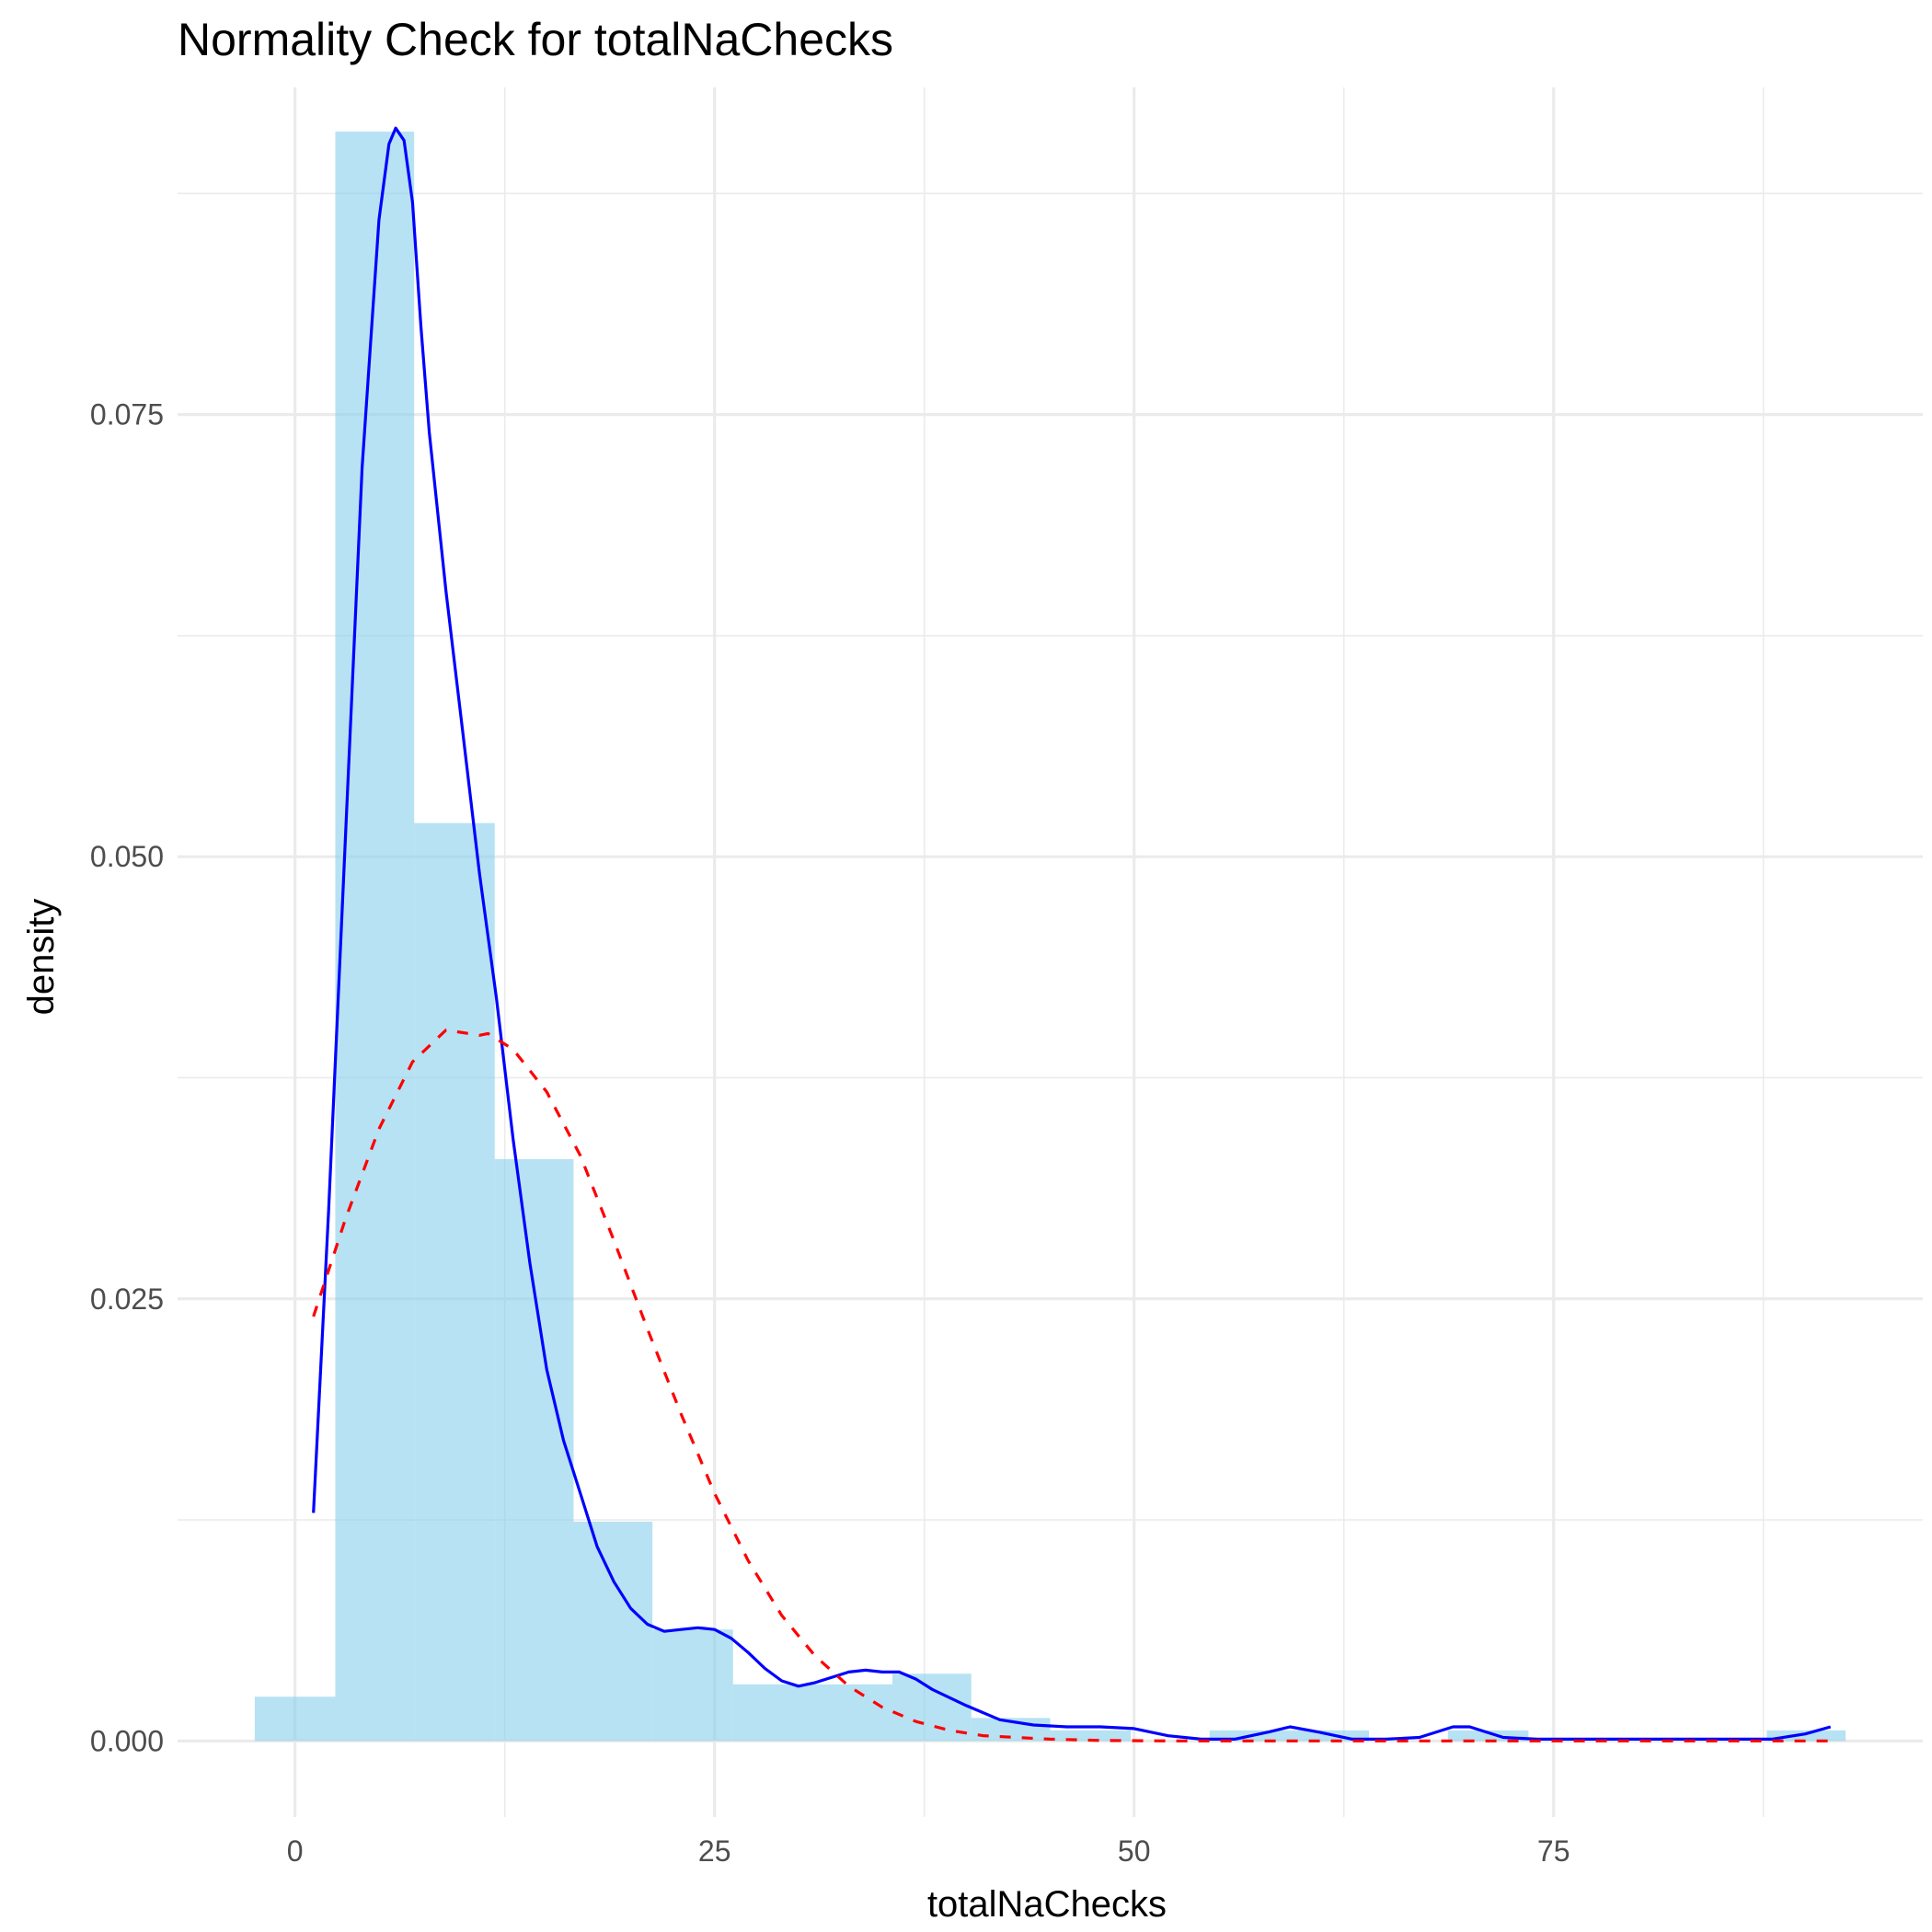 The image size is (1932, 1932). What do you see at coordinates (1553, 1851) in the screenshot?
I see `x-tick-label: 75` at bounding box center [1553, 1851].